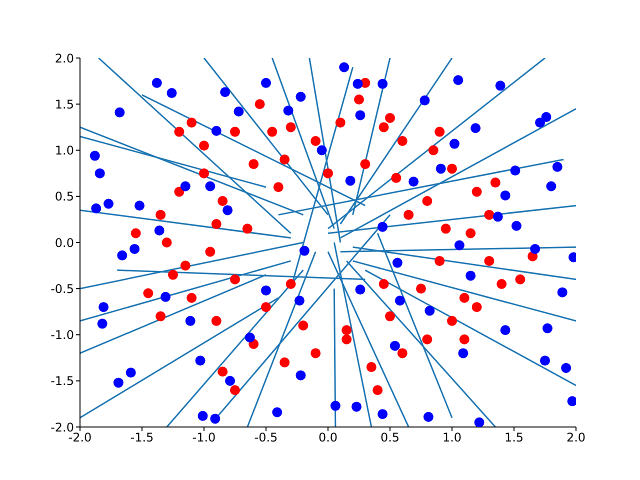 The image size is (640, 480). What do you see at coordinates (64, 151) in the screenshot?
I see `y-tick-label: 1.0` at bounding box center [64, 151].